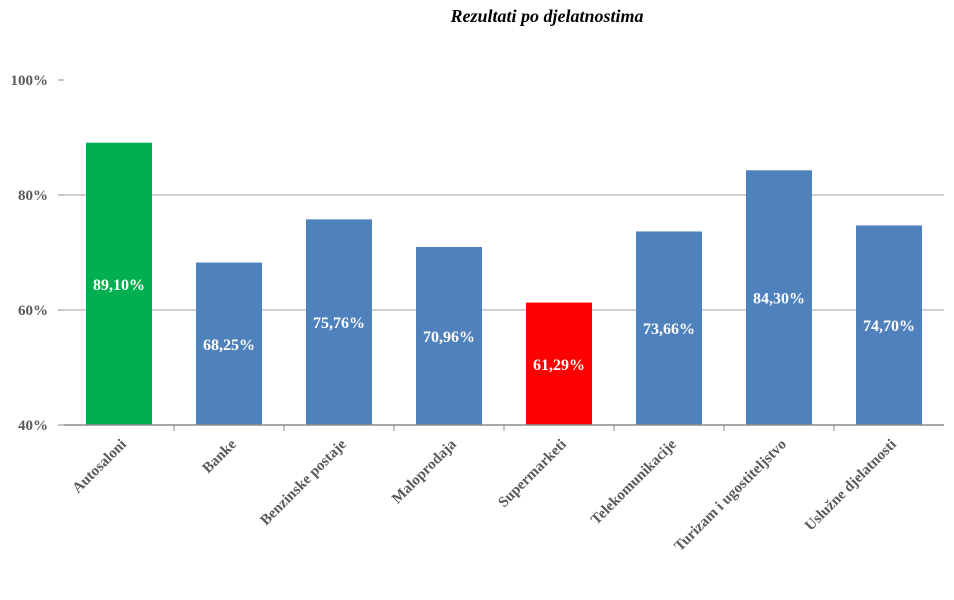 Image resolution: width=954 pixels, height=600 pixels. I want to click on category-label: Turizam i ugostiteljstvo, so click(731, 496).